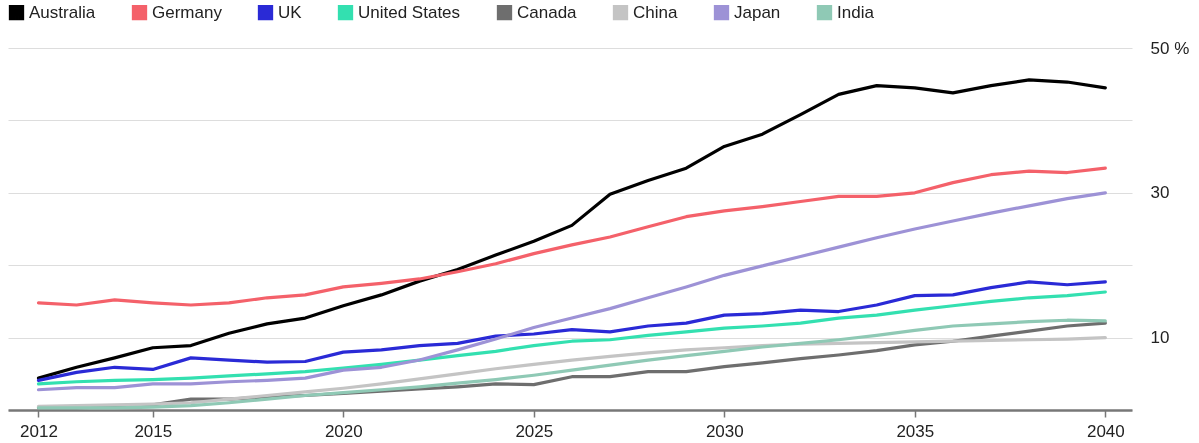  Describe the element at coordinates (547, 12) in the screenshot. I see `legend-label: Canada` at that location.